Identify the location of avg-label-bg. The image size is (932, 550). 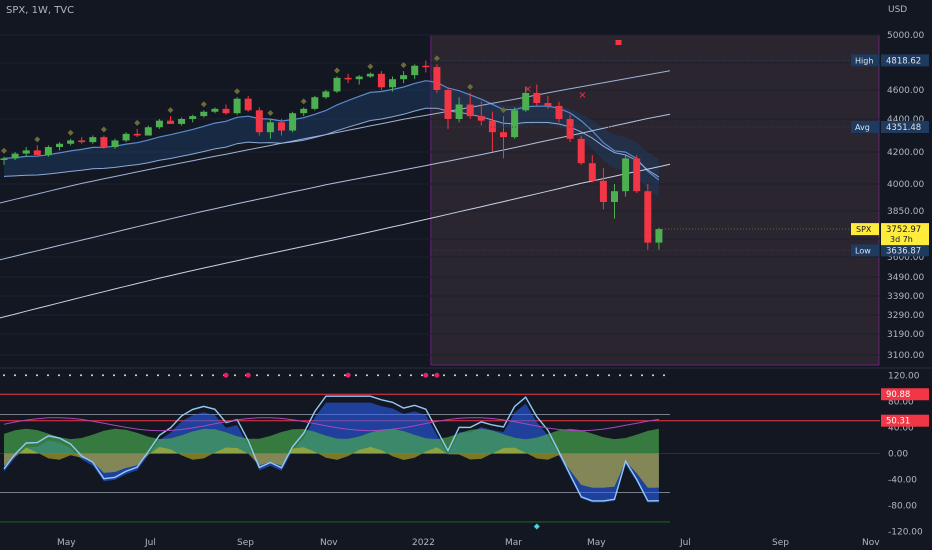
(865, 127).